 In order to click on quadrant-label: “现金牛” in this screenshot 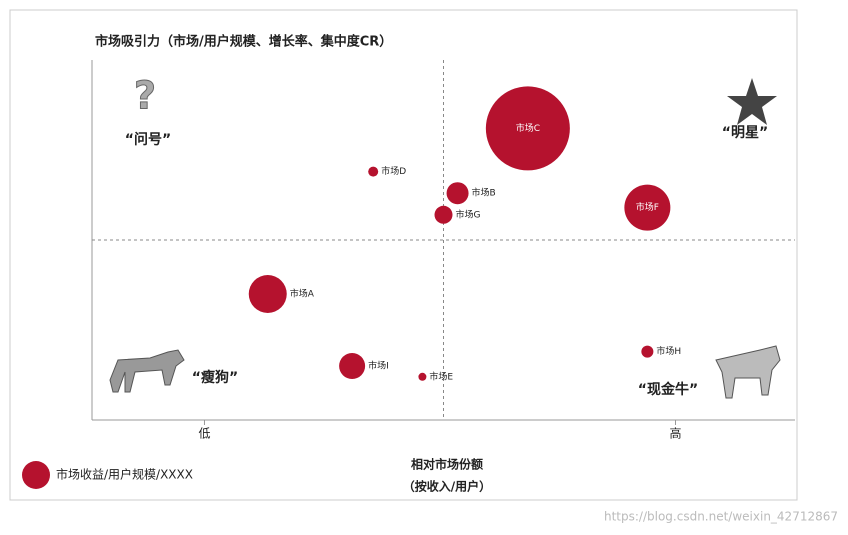, I will do `click(668, 389)`.